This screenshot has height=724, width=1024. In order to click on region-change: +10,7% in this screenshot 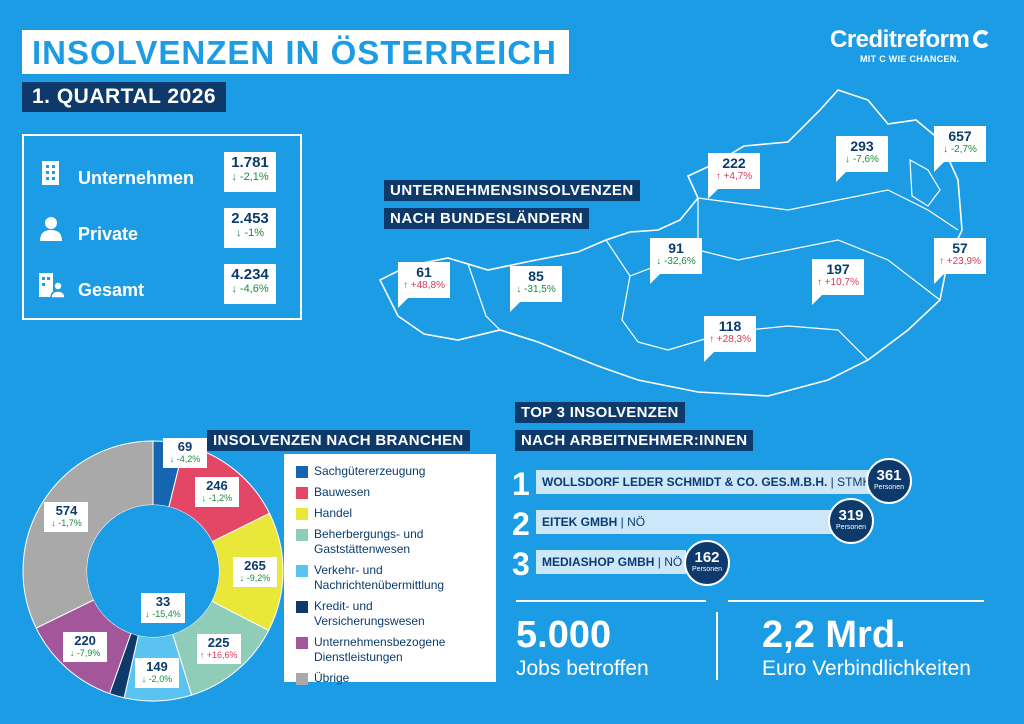, I will do `click(841, 282)`.